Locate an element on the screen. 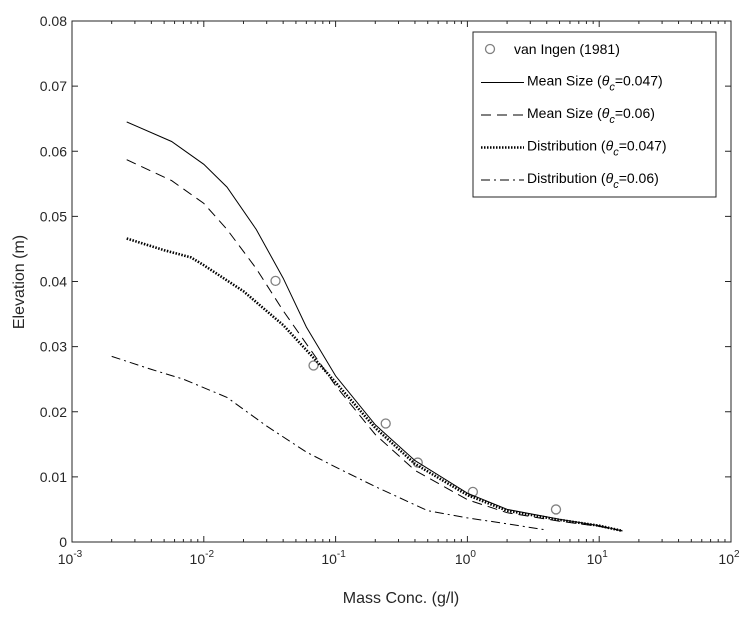 The height and width of the screenshot is (617, 749). y-tick-label: 0.04 is located at coordinates (53, 282).